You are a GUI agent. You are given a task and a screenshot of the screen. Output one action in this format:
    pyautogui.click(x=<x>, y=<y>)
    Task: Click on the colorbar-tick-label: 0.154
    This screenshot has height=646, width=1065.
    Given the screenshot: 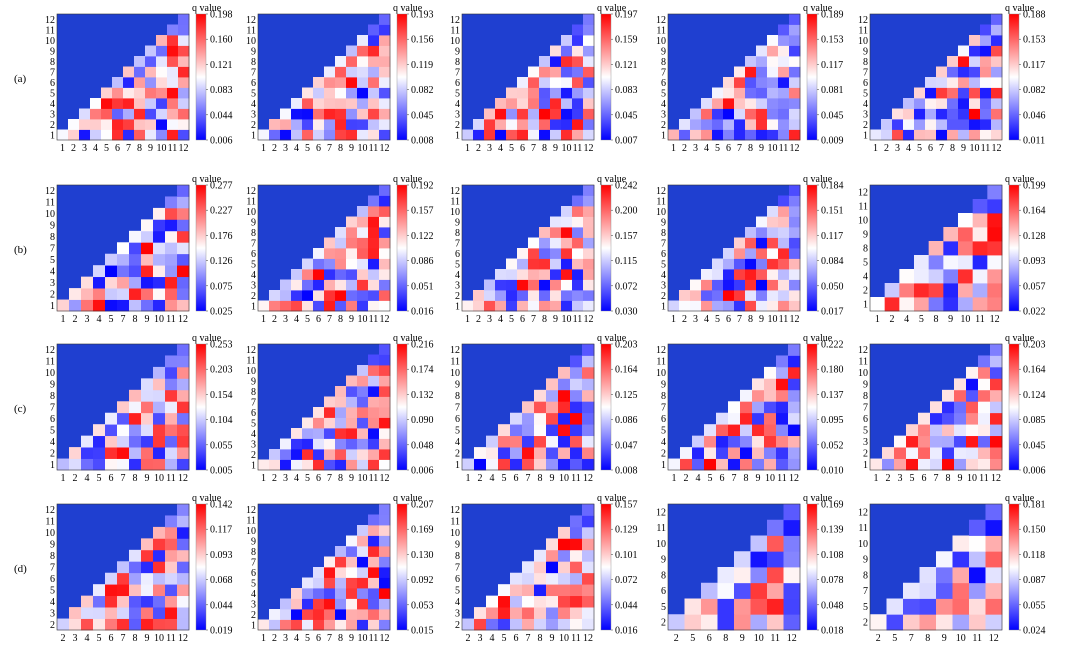 What is the action you would take?
    pyautogui.click(x=221, y=395)
    